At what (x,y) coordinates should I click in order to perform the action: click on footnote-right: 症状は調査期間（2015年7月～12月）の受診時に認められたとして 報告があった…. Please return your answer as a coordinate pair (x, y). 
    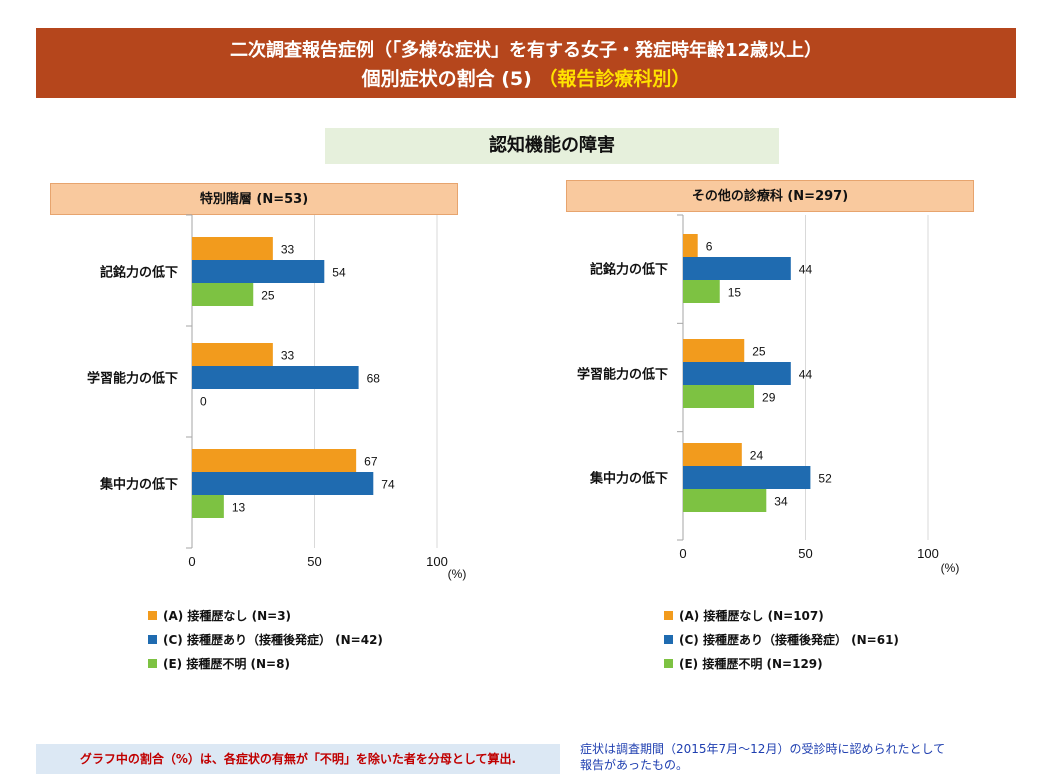
    Looking at the image, I should click on (805, 757).